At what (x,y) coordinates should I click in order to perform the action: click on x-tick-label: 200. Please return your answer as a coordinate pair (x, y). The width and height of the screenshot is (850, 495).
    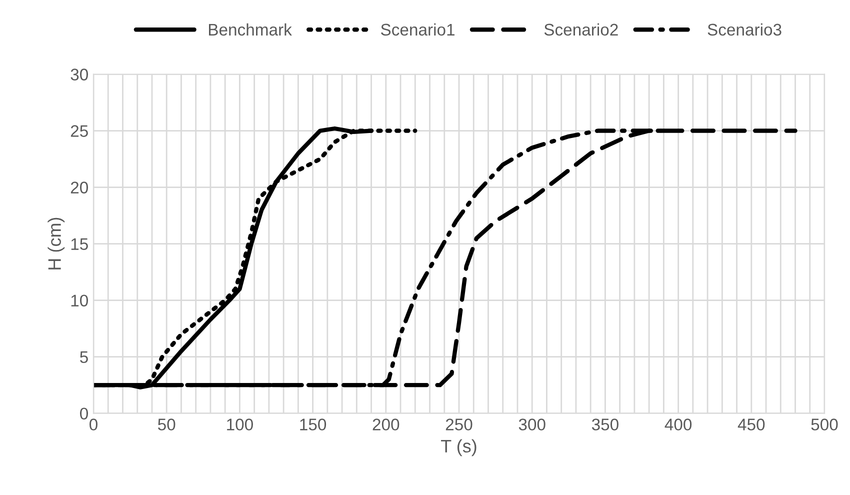
    Looking at the image, I should click on (386, 424).